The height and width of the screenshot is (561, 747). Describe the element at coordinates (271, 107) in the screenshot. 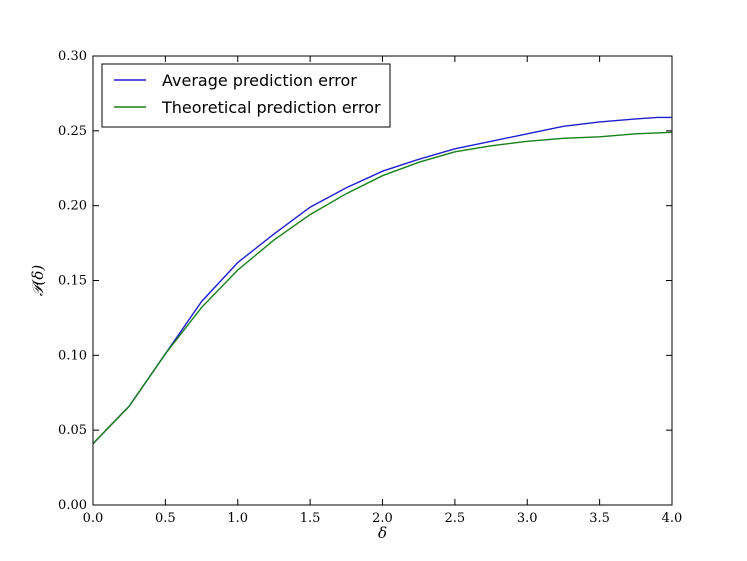

I see `legend-entry: Theoretical prediction error` at that location.